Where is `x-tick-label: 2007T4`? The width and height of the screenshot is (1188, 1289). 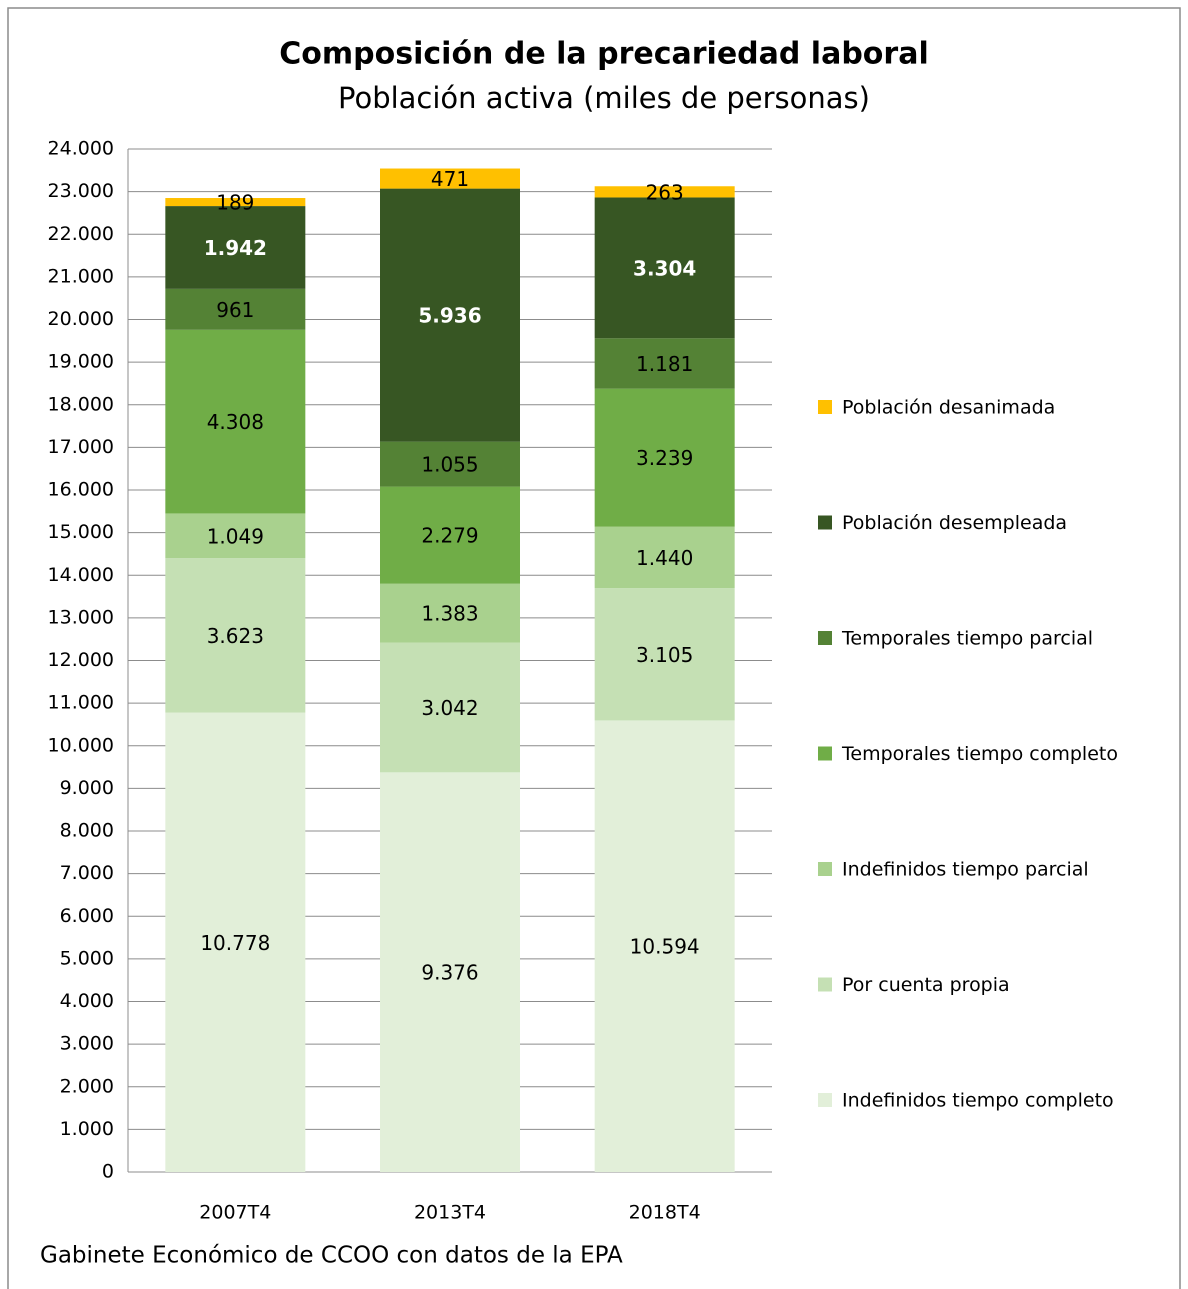 x-tick-label: 2007T4 is located at coordinates (235, 1213).